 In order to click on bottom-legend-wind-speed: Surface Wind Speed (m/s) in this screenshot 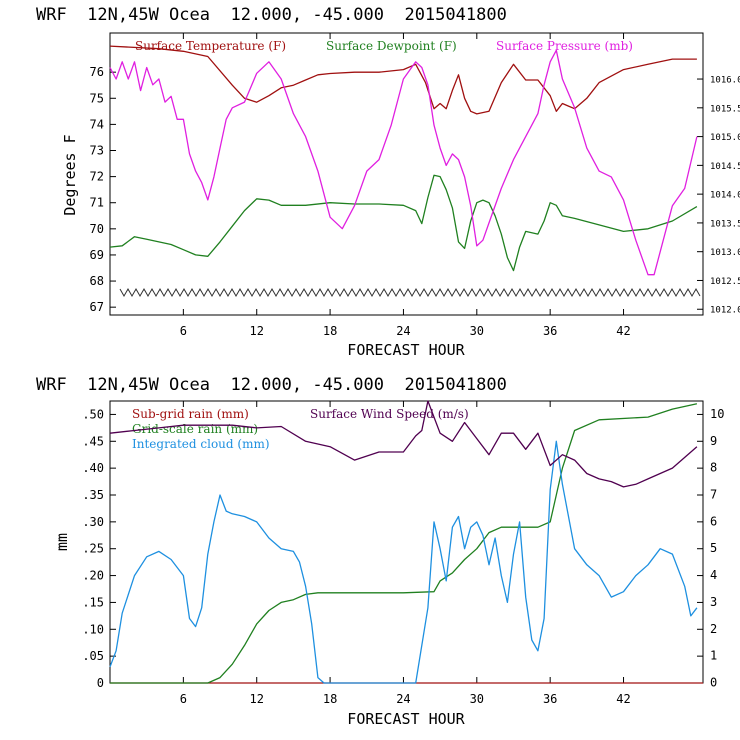, I will do `click(389, 414)`.